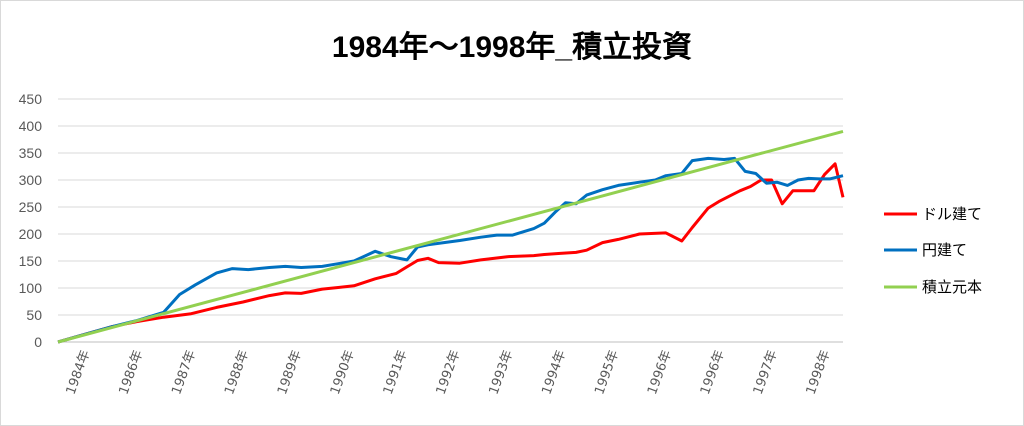 The width and height of the screenshot is (1024, 426). Describe the element at coordinates (38, 342) in the screenshot. I see `y-tick-label: 0` at that location.